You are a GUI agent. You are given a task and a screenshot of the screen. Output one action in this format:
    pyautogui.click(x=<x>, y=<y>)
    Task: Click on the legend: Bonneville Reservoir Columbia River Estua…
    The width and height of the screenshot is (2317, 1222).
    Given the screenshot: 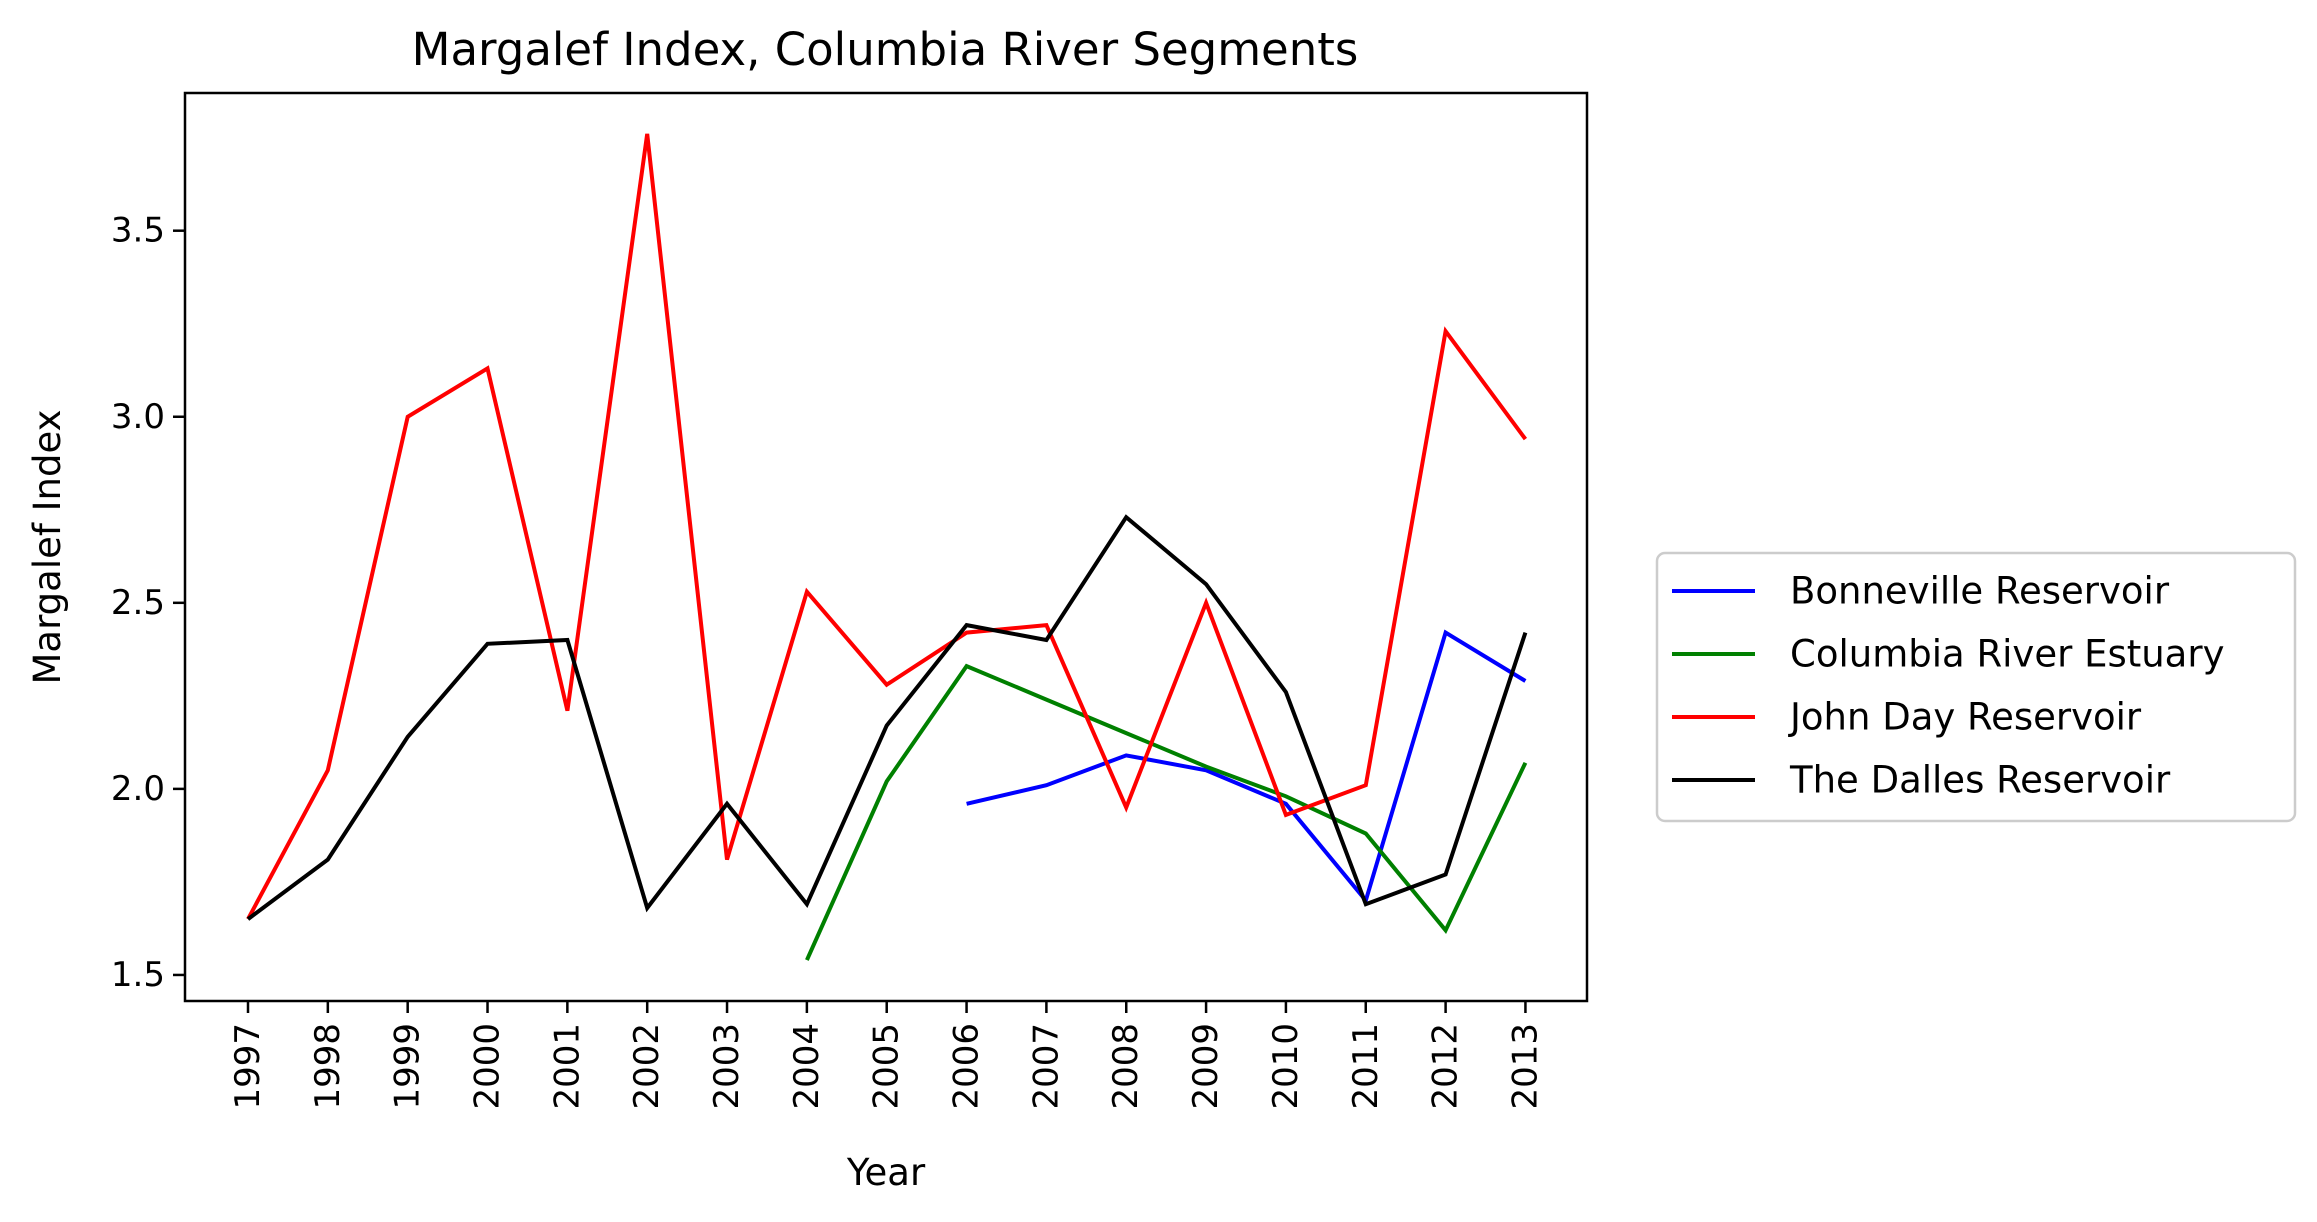 What is the action you would take?
    pyautogui.click(x=1976, y=687)
    